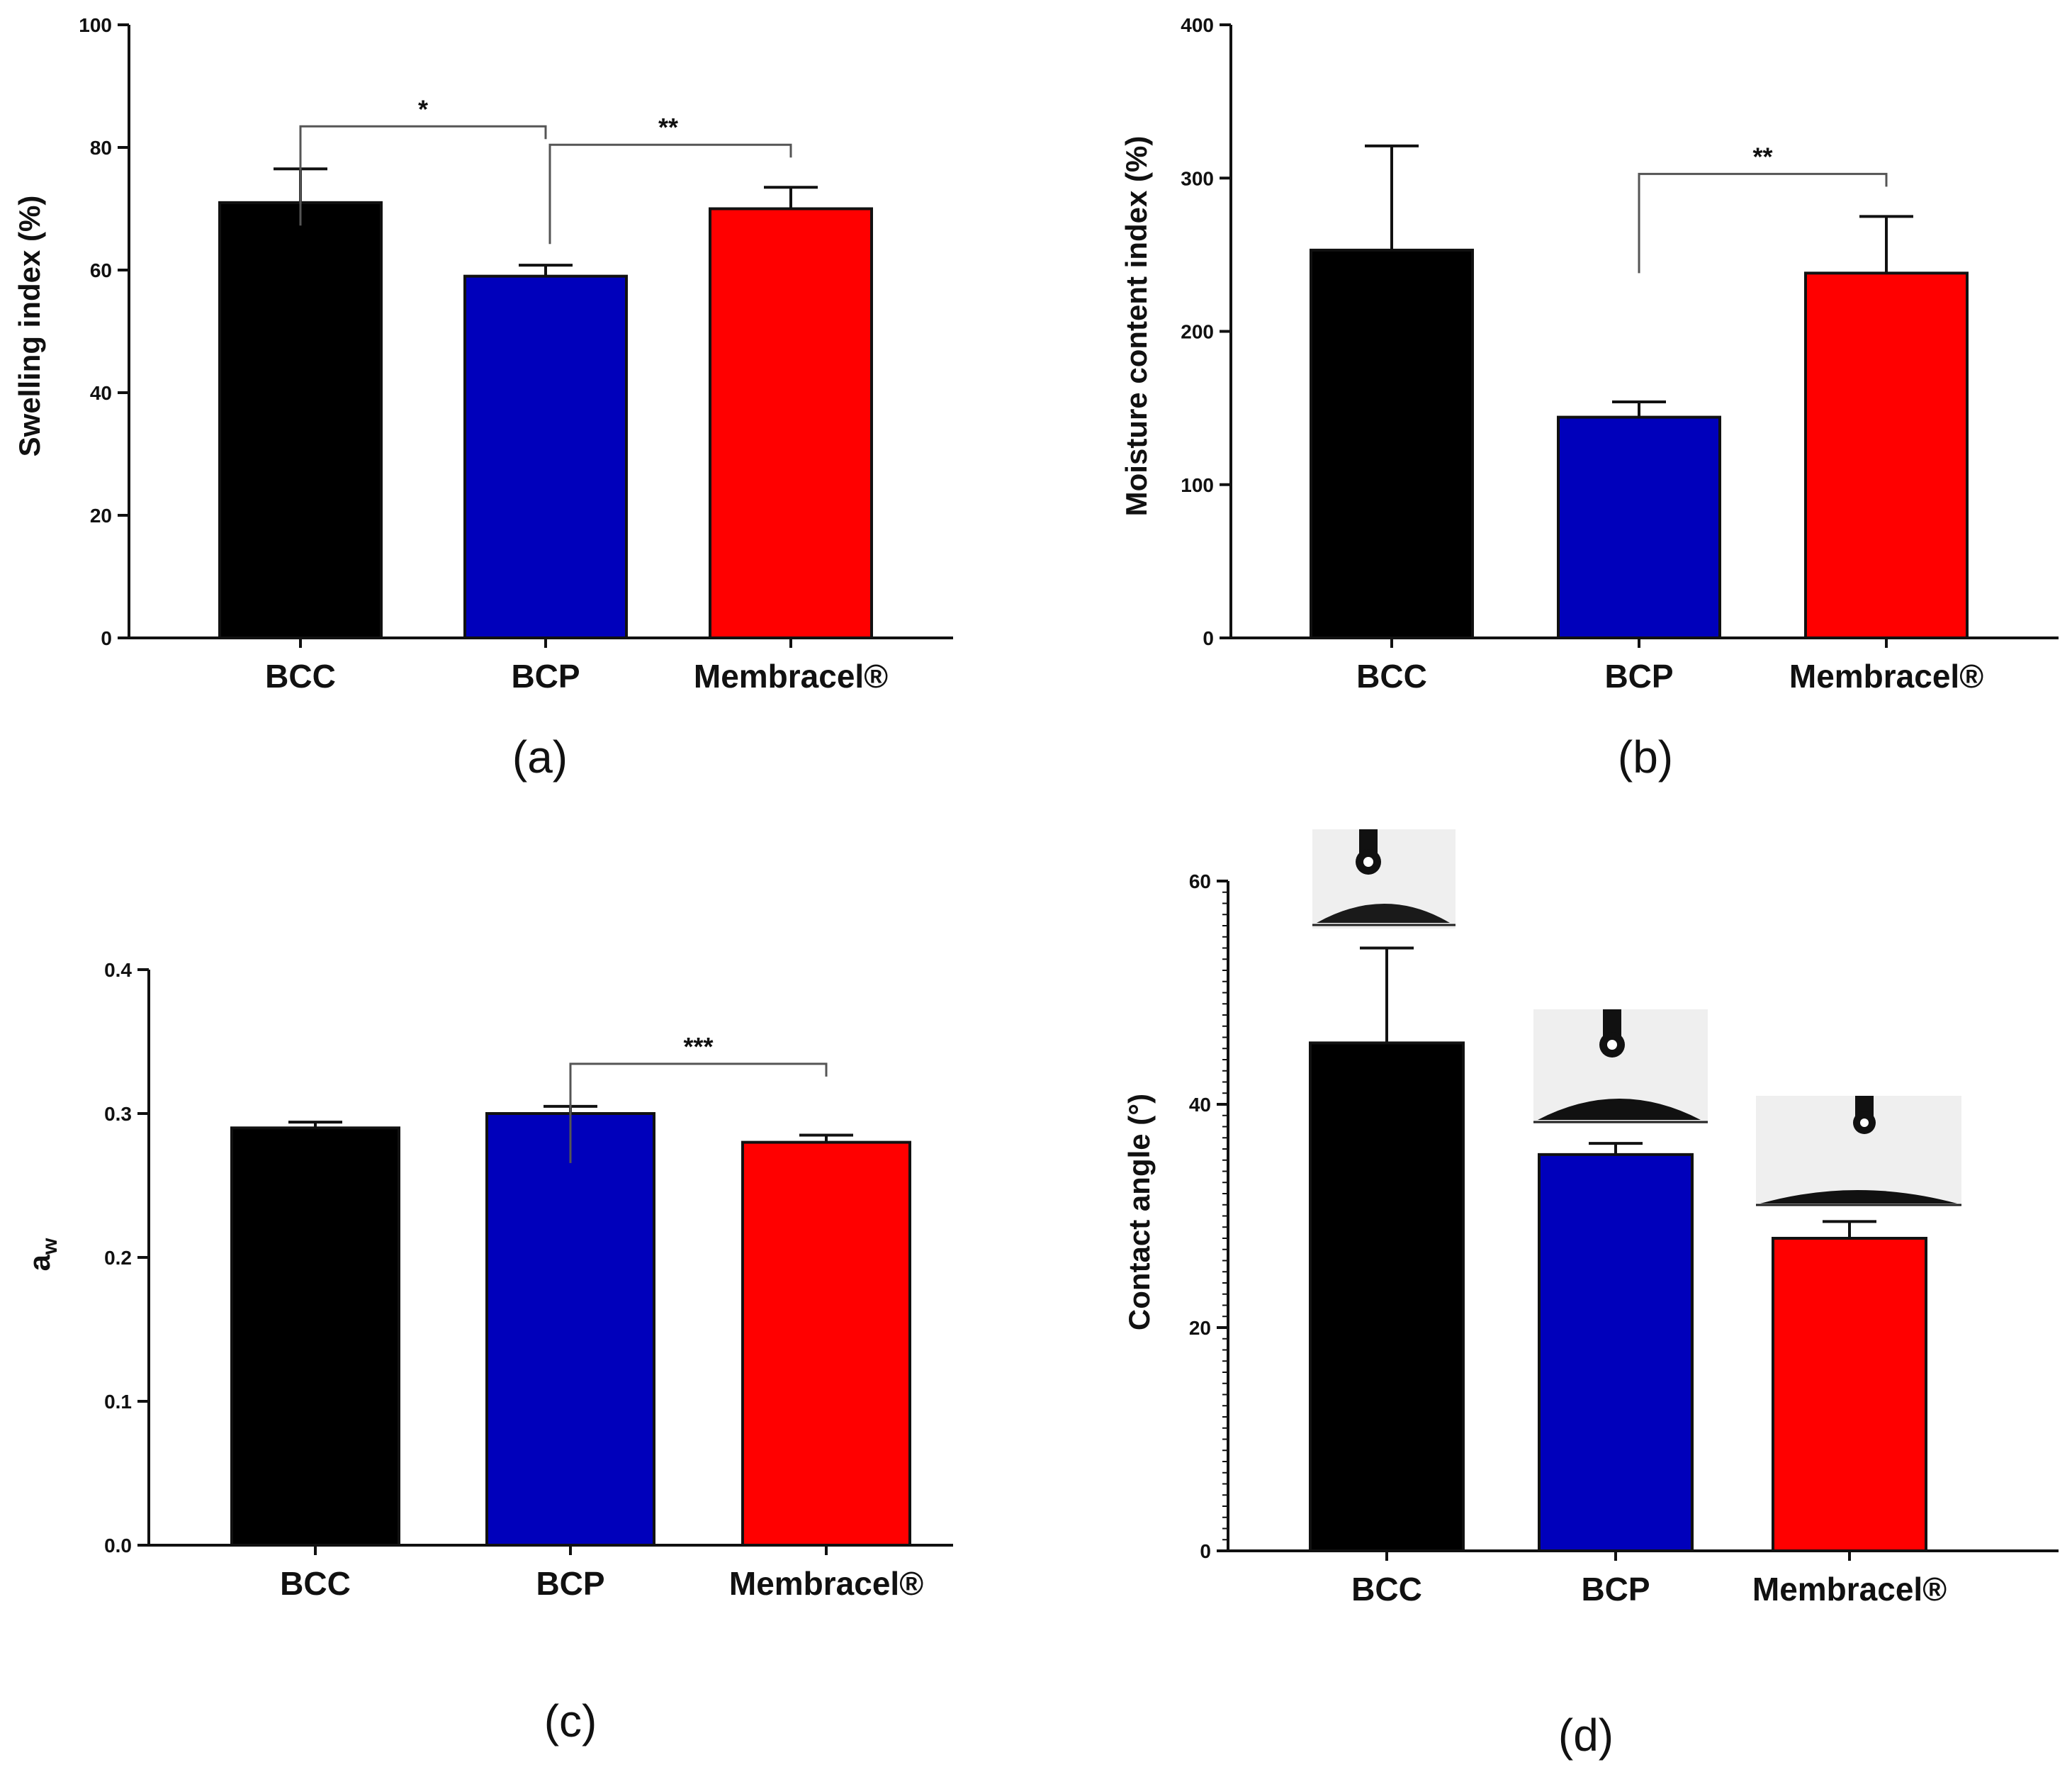 This screenshot has height=1772, width=2072. I want to click on panel-b-y-tick-label-0: 0, so click(1208, 638).